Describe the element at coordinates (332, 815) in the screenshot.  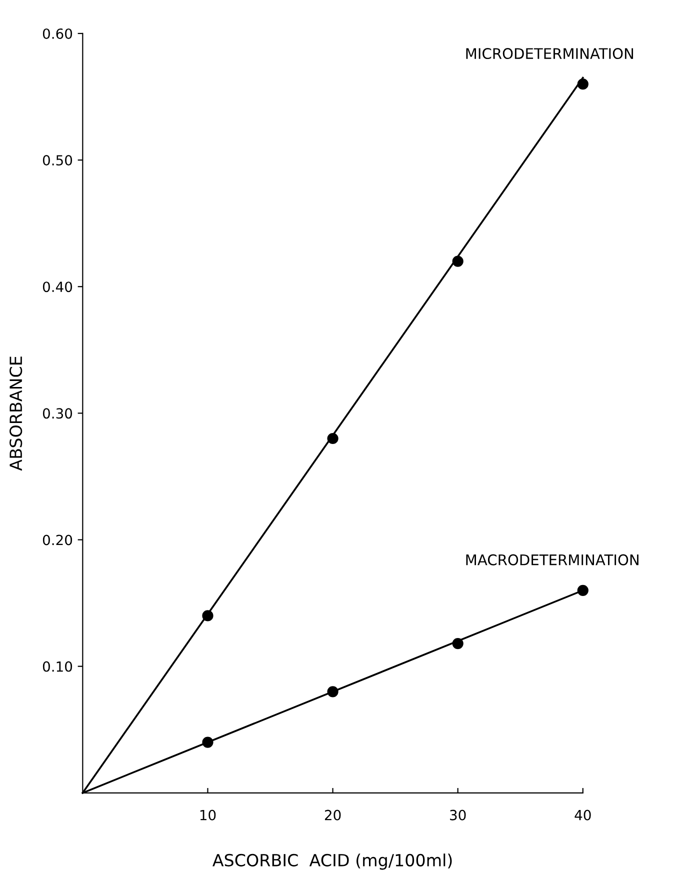
I see `x-tick-label: 20` at that location.